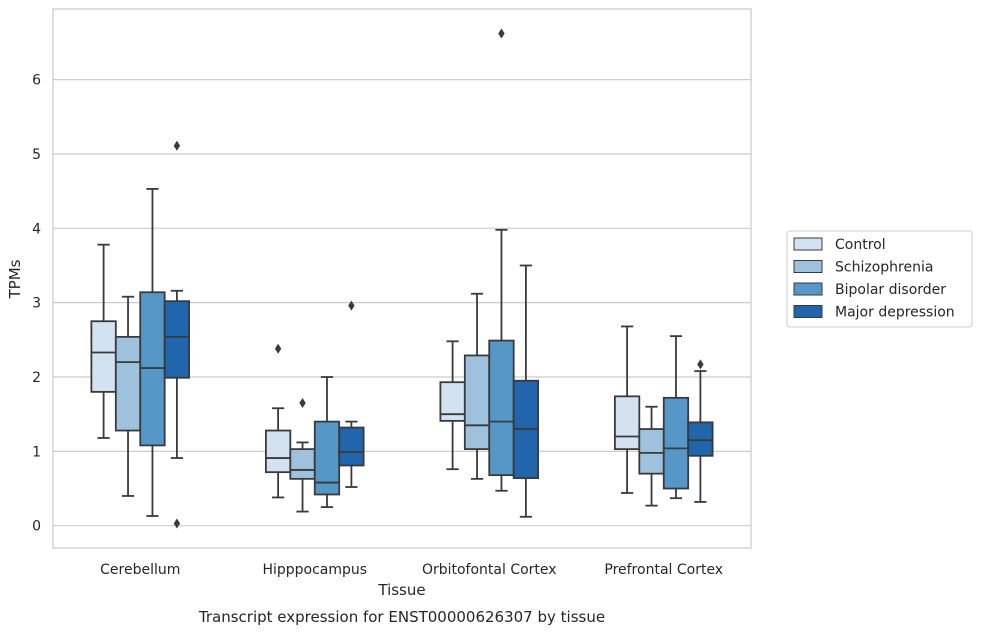 The width and height of the screenshot is (983, 634). I want to click on x-axis-title: Tissue, so click(401, 590).